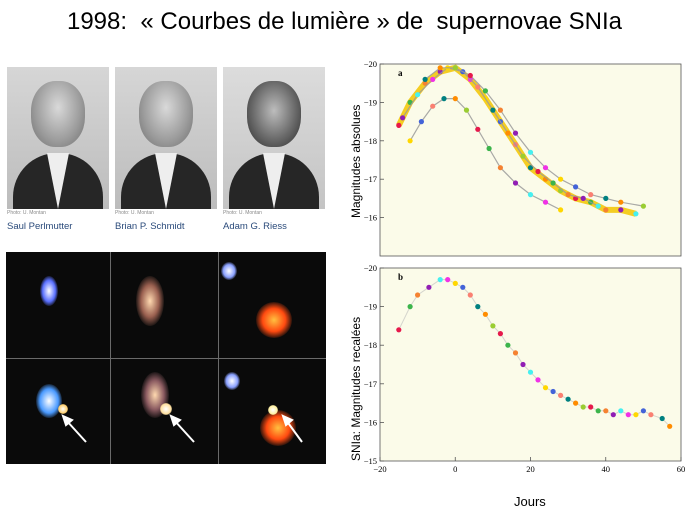 The height and width of the screenshot is (517, 689). Describe the element at coordinates (58, 138) in the screenshot. I see `photo-saul-perlmutter` at that location.